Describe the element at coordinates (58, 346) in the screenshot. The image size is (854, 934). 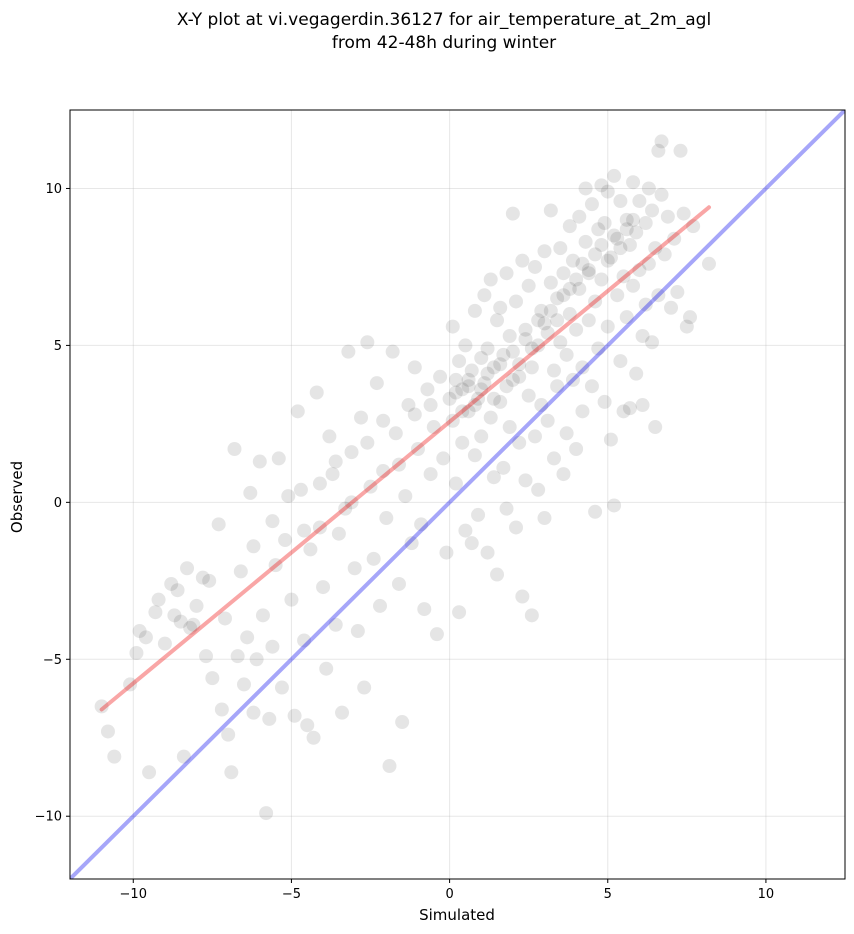
I see `y-tick-label: 5` at that location.